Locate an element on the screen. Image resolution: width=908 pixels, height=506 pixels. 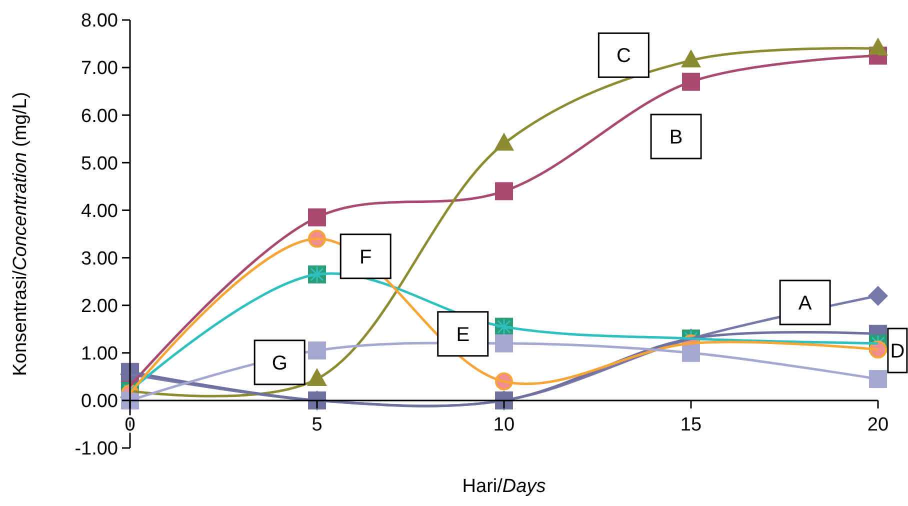
series-label: F is located at coordinates (366, 257).